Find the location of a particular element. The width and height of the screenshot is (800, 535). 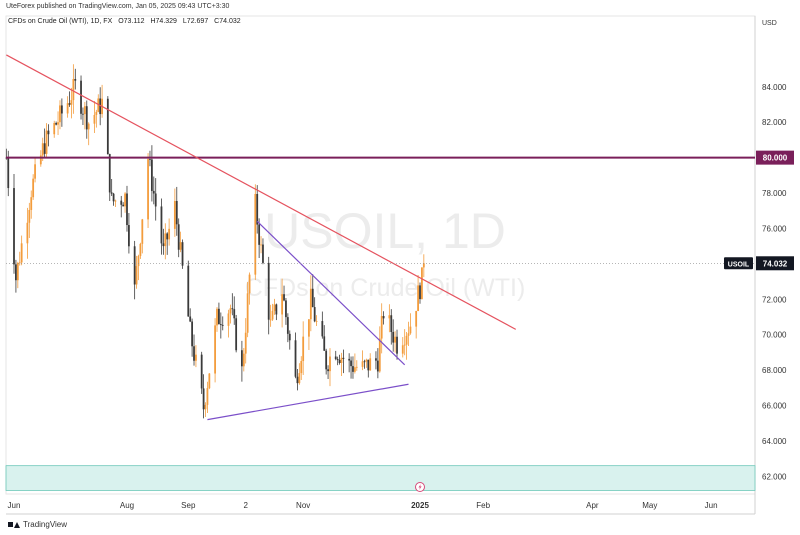

time-tick-label: Jun is located at coordinates (711, 505).